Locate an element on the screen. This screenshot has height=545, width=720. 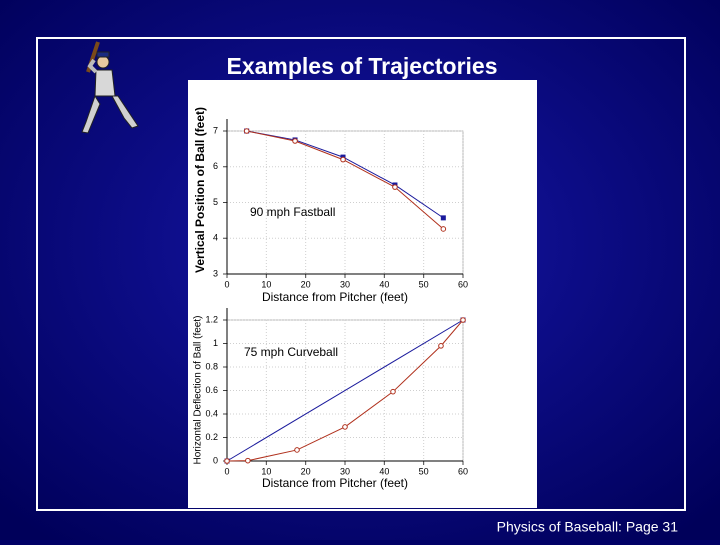
y-tick-label: 1.2 is located at coordinates (211, 319).